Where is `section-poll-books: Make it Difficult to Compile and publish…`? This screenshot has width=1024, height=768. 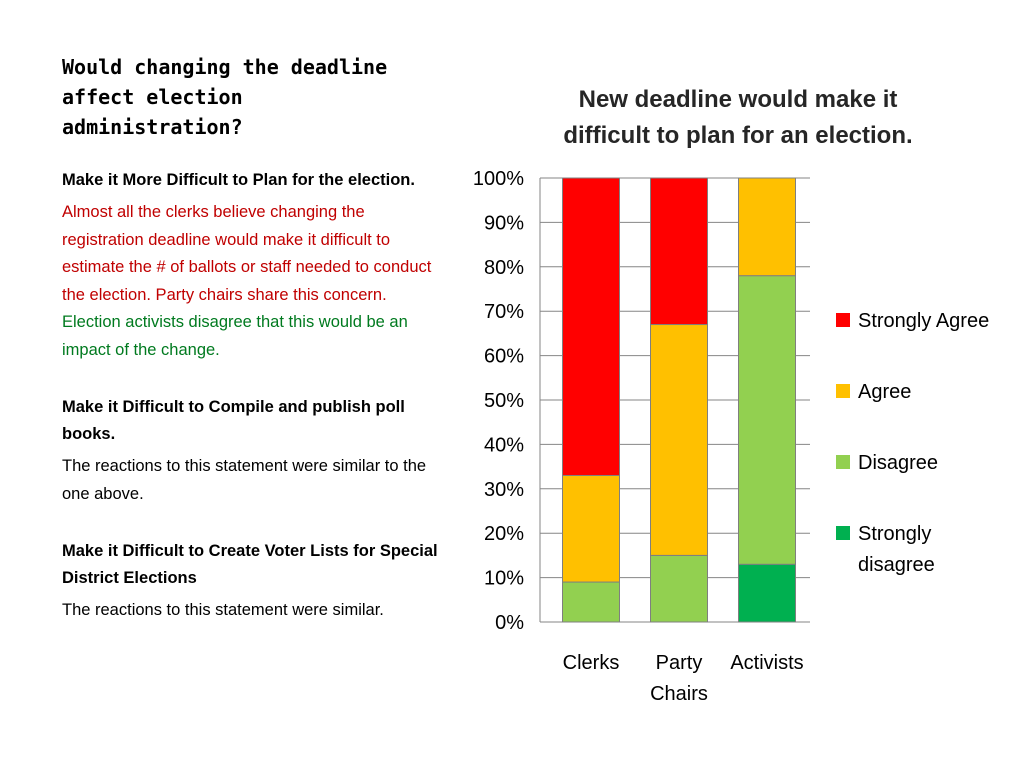
section-poll-books: Make it Difficult to Compile and publish… is located at coordinates (253, 451).